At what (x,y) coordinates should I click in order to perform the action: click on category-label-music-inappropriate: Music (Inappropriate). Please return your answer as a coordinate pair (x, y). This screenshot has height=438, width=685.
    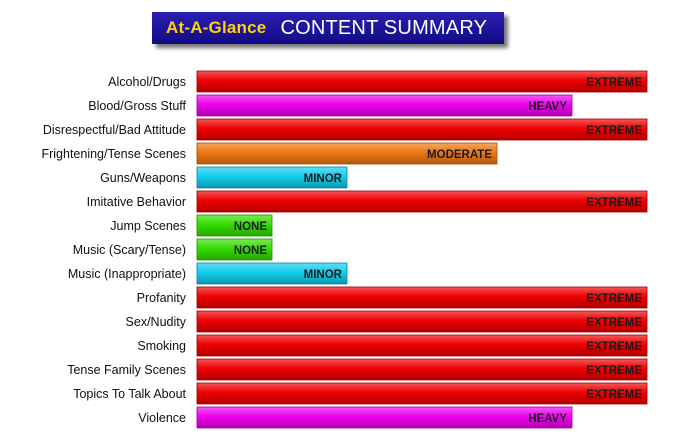
    Looking at the image, I should click on (127, 274).